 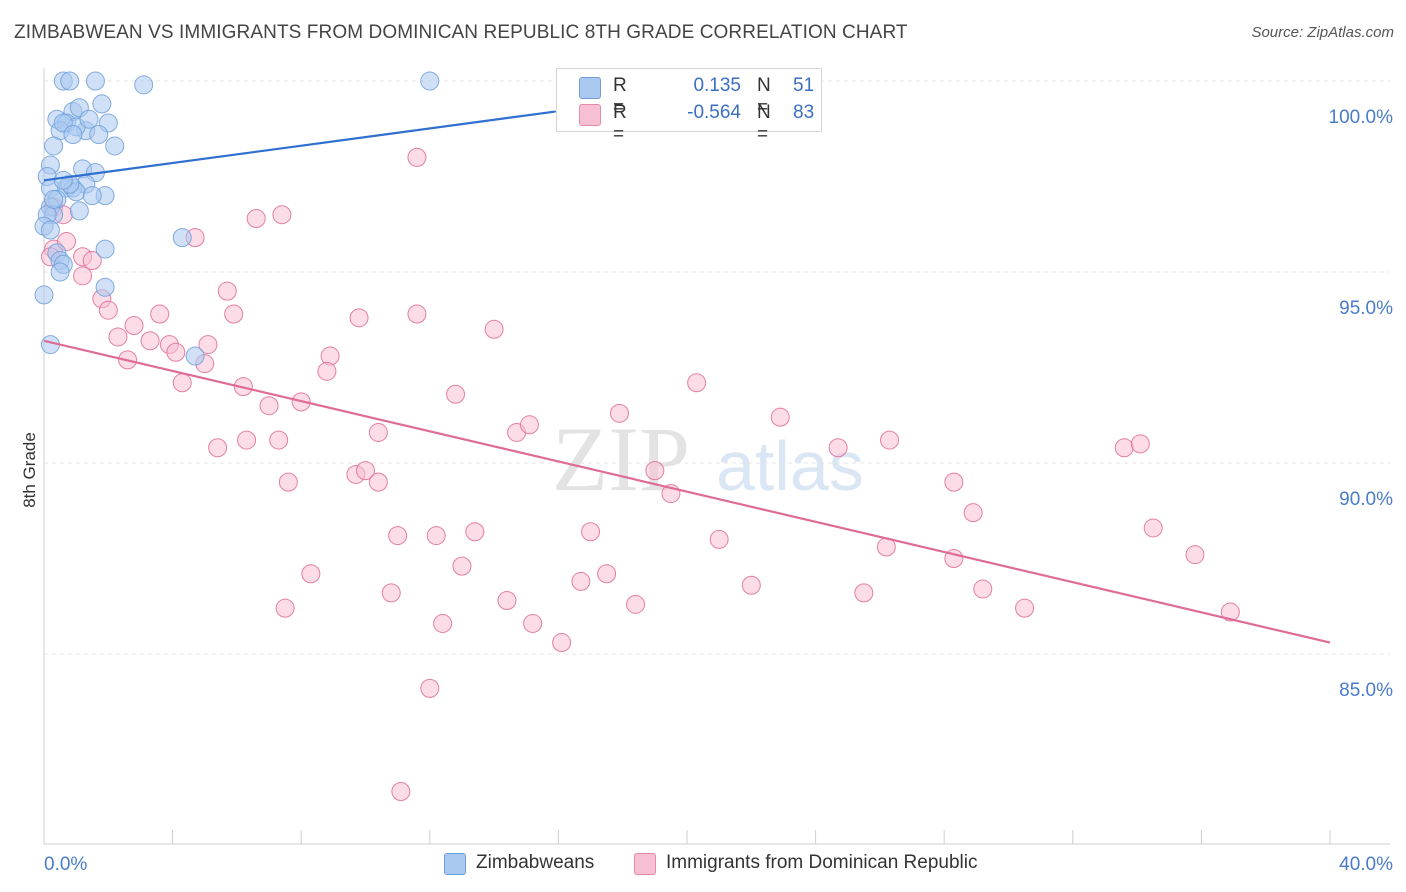 What do you see at coordinates (590, 115) in the screenshot?
I see `legend-swatch-dominican` at bounding box center [590, 115].